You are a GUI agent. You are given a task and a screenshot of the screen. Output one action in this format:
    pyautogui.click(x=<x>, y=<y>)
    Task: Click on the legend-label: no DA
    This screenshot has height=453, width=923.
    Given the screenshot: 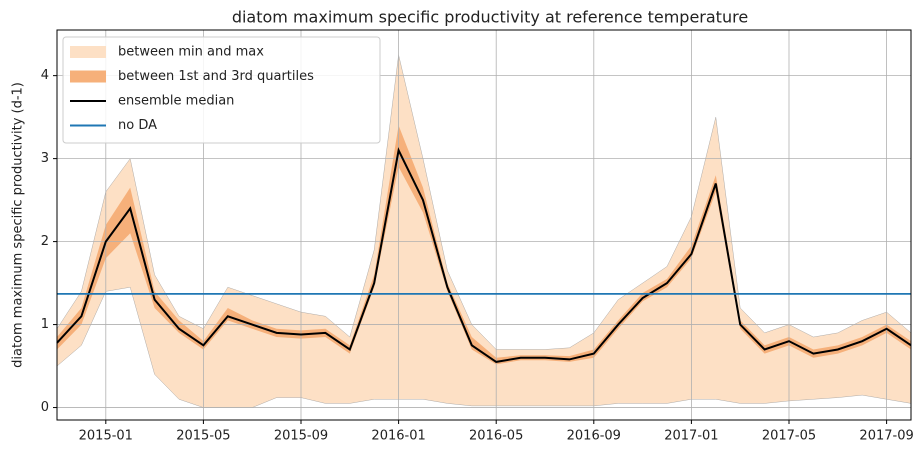 What is the action you would take?
    pyautogui.click(x=137, y=125)
    